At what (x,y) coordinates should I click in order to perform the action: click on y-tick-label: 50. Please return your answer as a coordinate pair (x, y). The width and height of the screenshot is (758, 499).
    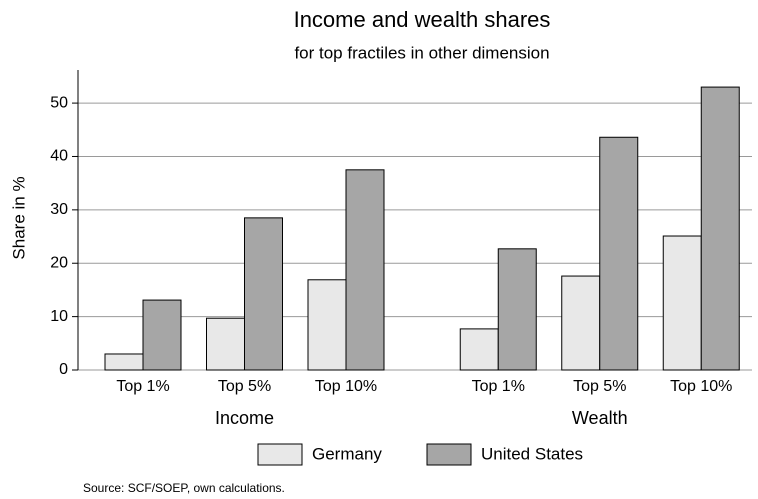
    Looking at the image, I should click on (59, 102).